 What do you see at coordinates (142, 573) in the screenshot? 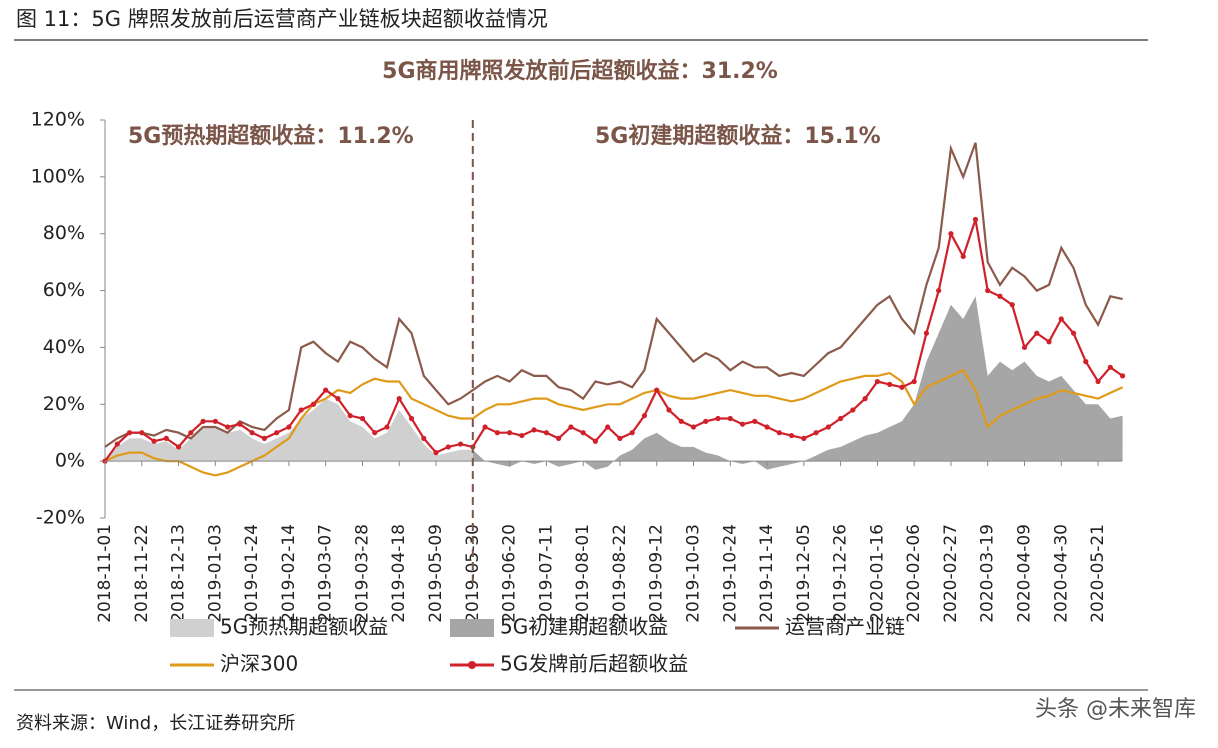
I see `x-tick-label: 2018-11-22` at bounding box center [142, 573].